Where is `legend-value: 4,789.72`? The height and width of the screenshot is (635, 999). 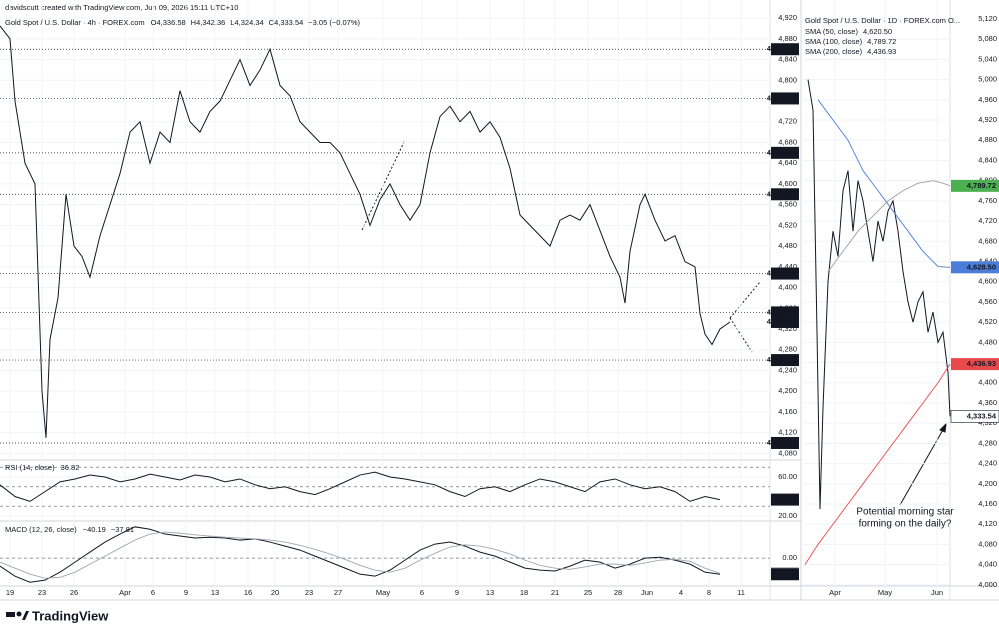
legend-value: 4,789.72 is located at coordinates (881, 41).